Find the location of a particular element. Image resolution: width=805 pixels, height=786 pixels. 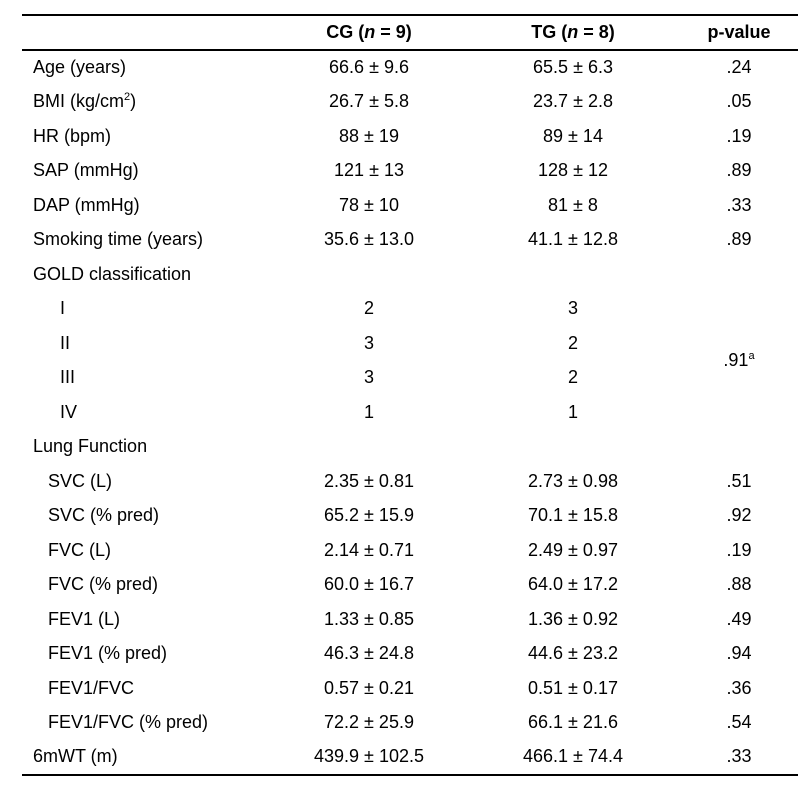

tg-value: 66.1 ± 21.6 is located at coordinates (573, 722).